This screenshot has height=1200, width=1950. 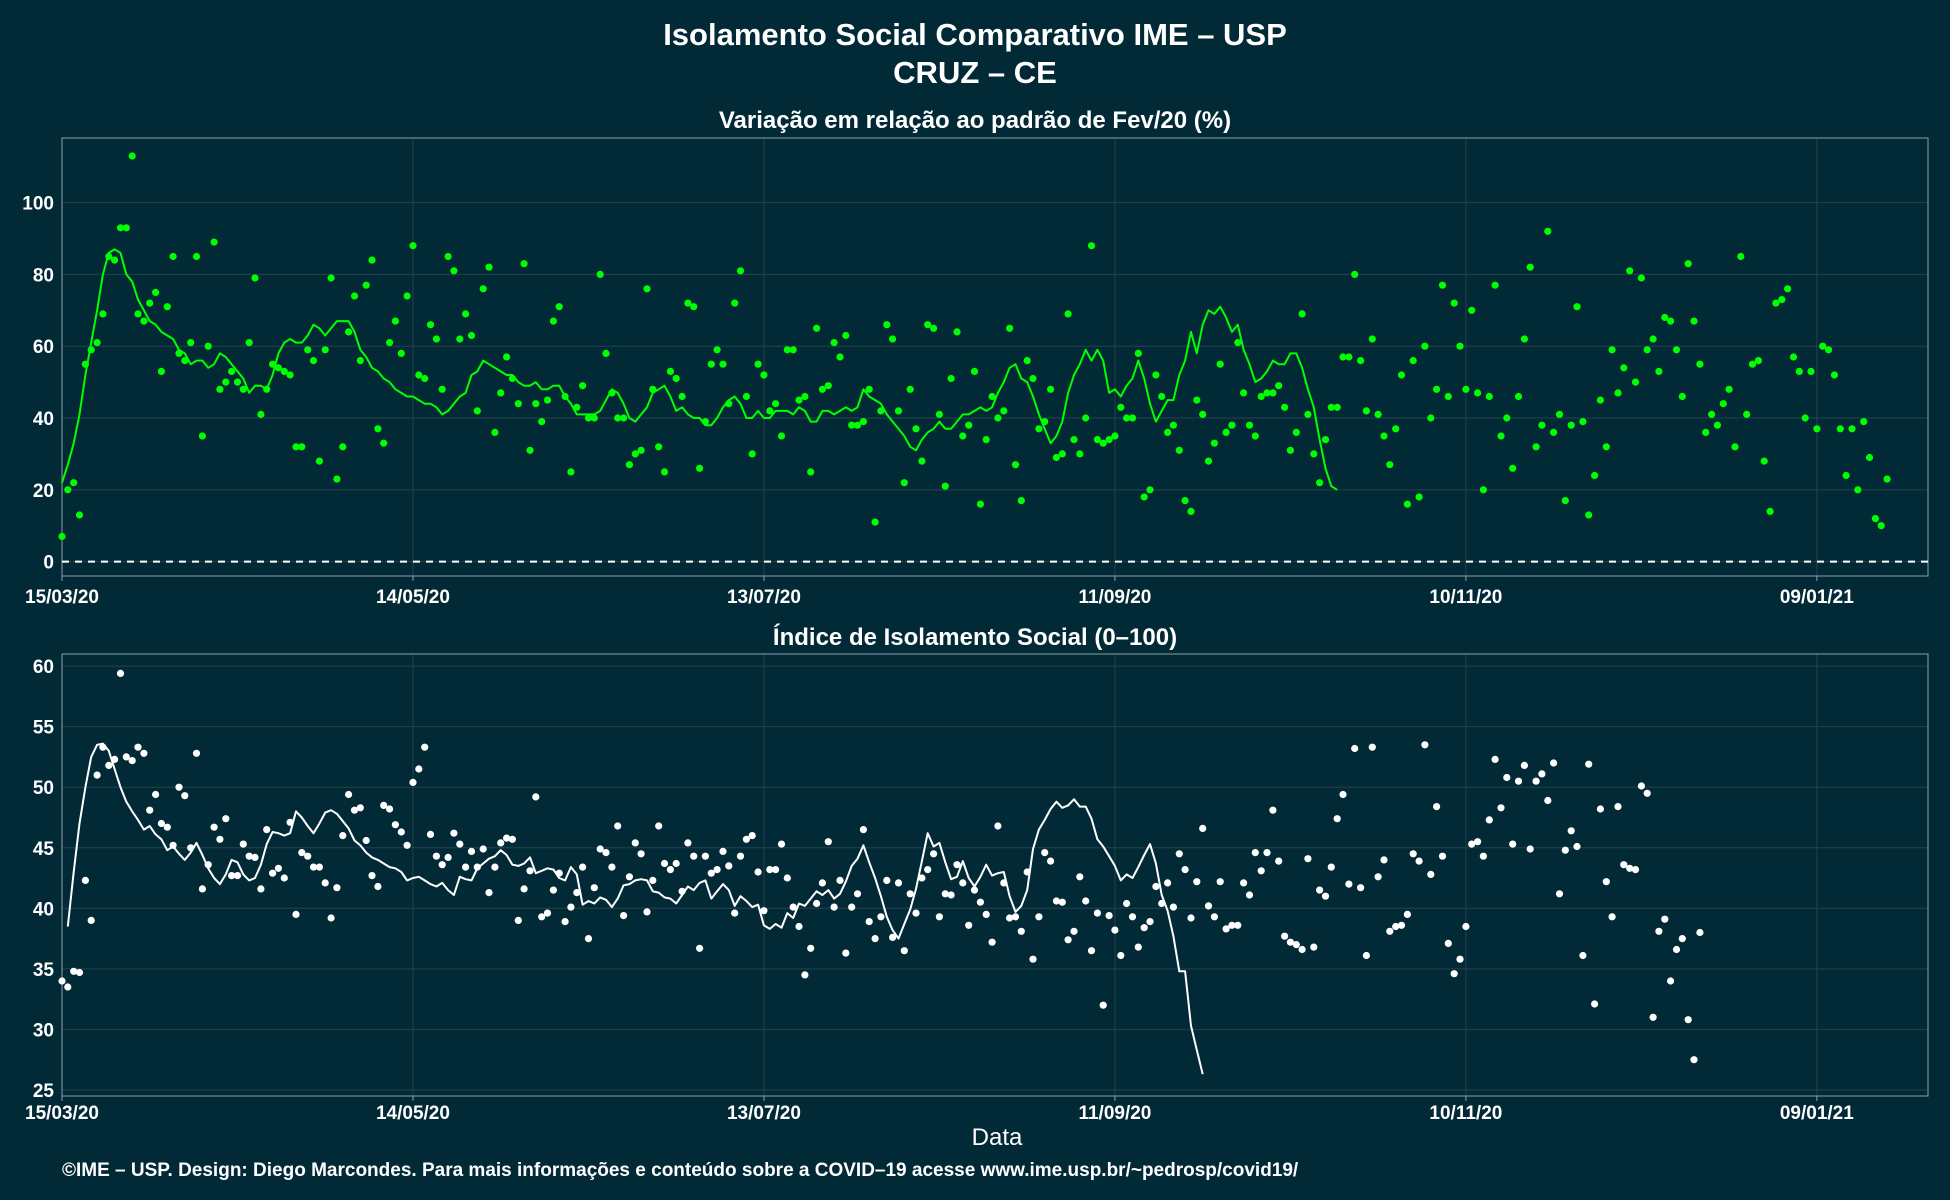 What do you see at coordinates (1817, 1113) in the screenshot?
I see `panel2-x-tick-label: 09/01/21` at bounding box center [1817, 1113].